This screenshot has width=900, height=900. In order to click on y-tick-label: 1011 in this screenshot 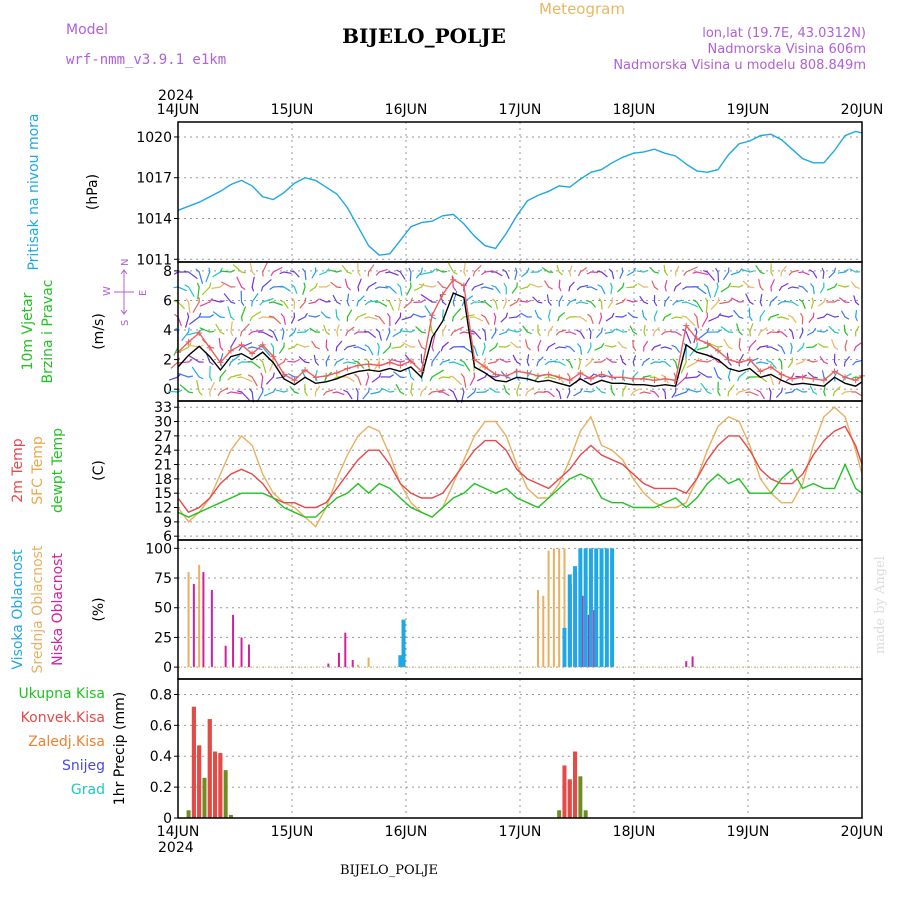, I will do `click(154, 260)`.